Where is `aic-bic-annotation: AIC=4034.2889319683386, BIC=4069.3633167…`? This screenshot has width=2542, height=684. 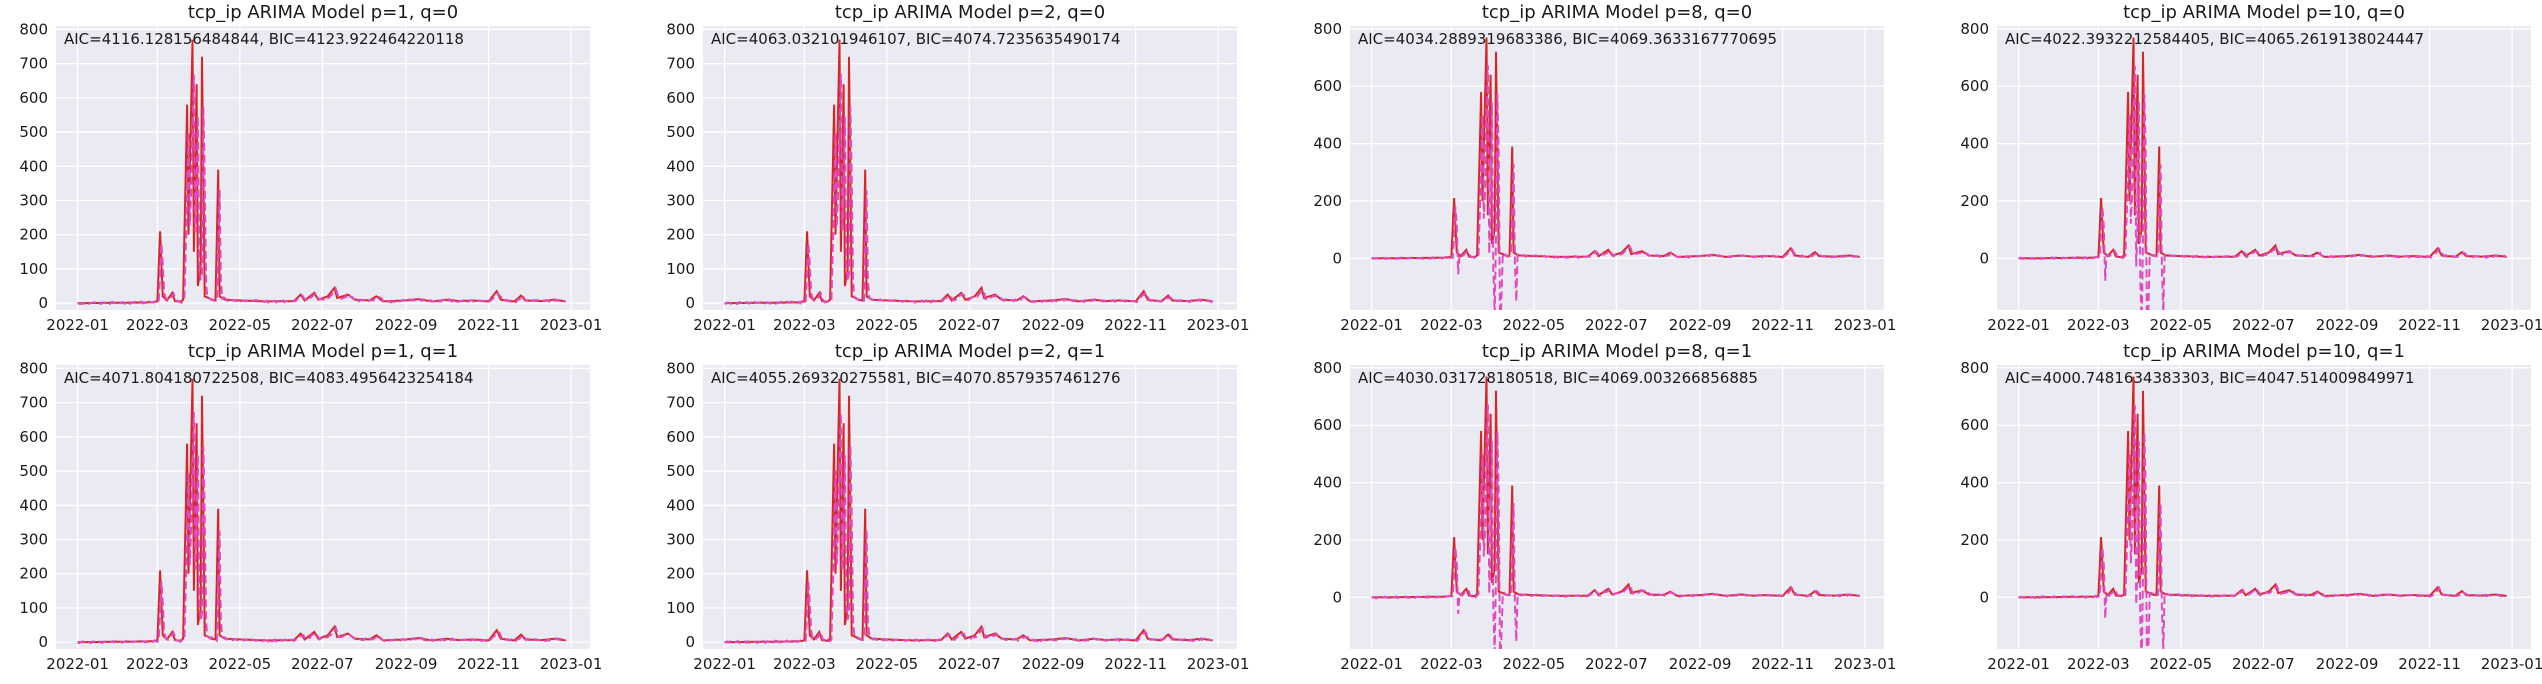 aic-bic-annotation: AIC=4034.2889319683386, BIC=4069.3633167… is located at coordinates (1567, 39).